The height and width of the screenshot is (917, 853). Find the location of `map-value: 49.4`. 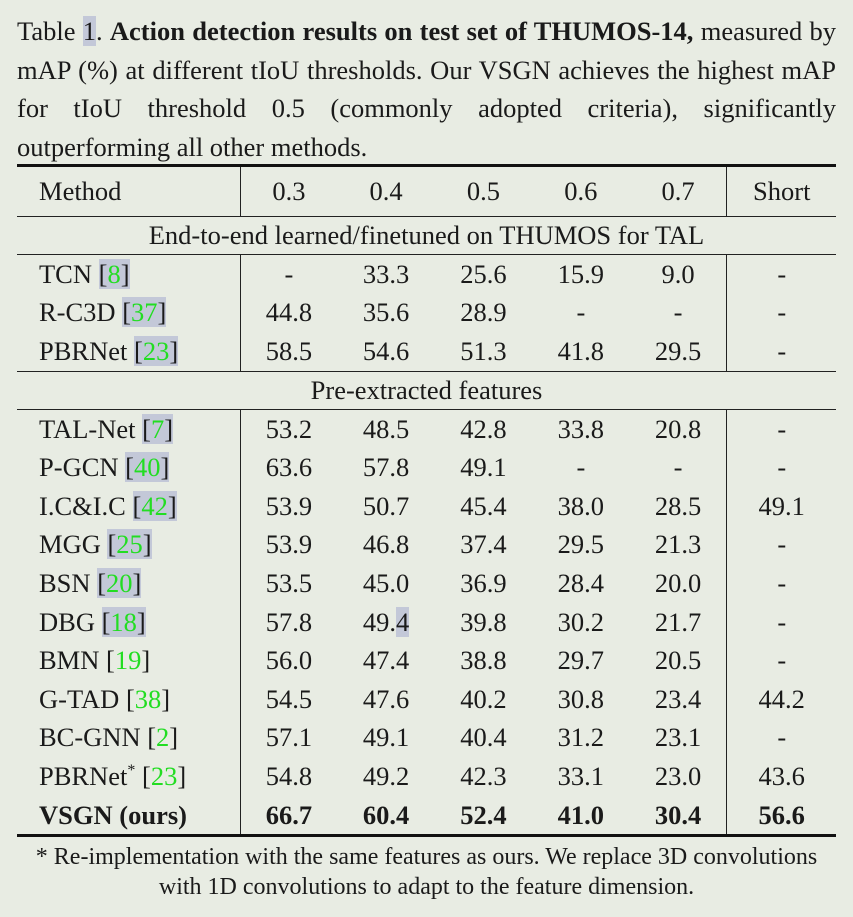

map-value: 49.4 is located at coordinates (385, 622).